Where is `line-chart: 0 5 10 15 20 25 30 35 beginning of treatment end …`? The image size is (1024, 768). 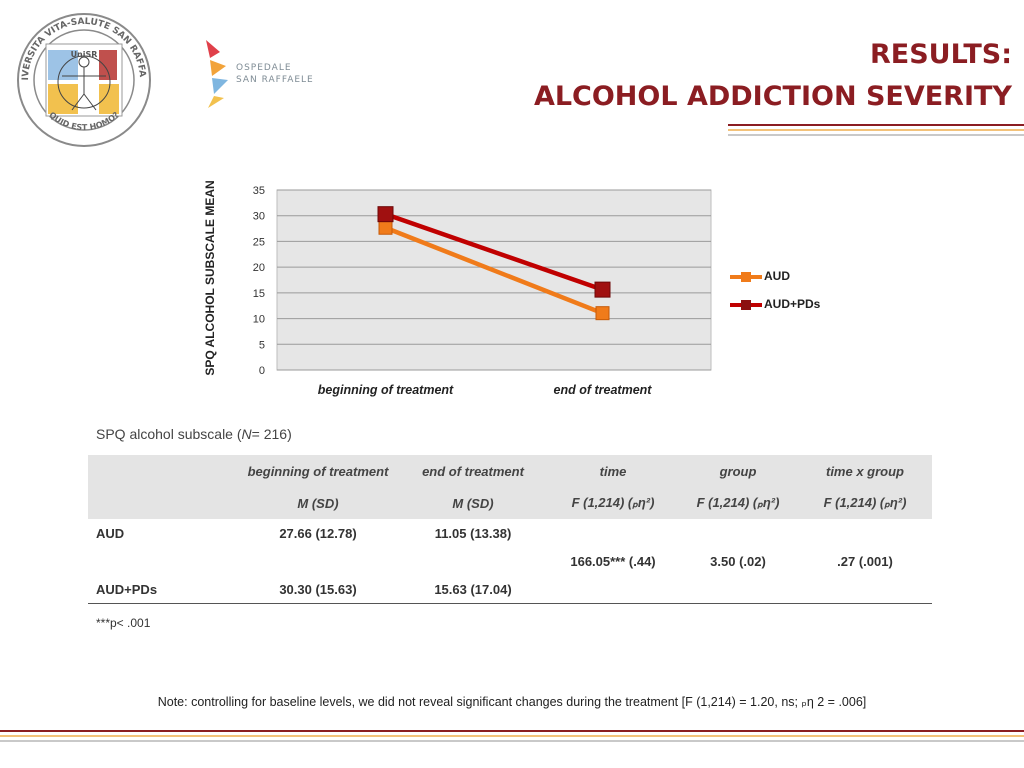 line-chart: 0 5 10 15 20 25 30 35 beginning of treatment end … is located at coordinates (482, 291).